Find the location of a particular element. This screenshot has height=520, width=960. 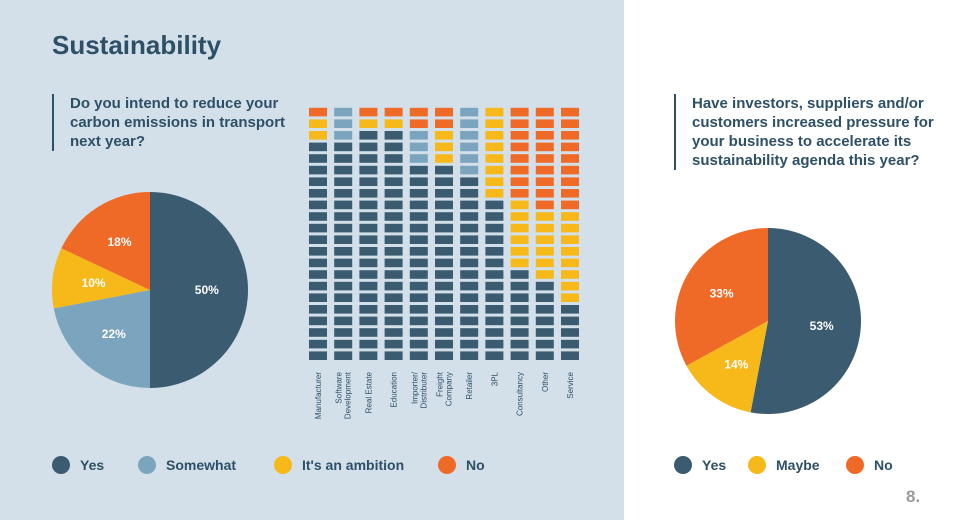

legend-item-ambition: It's an ambition is located at coordinates (339, 465).